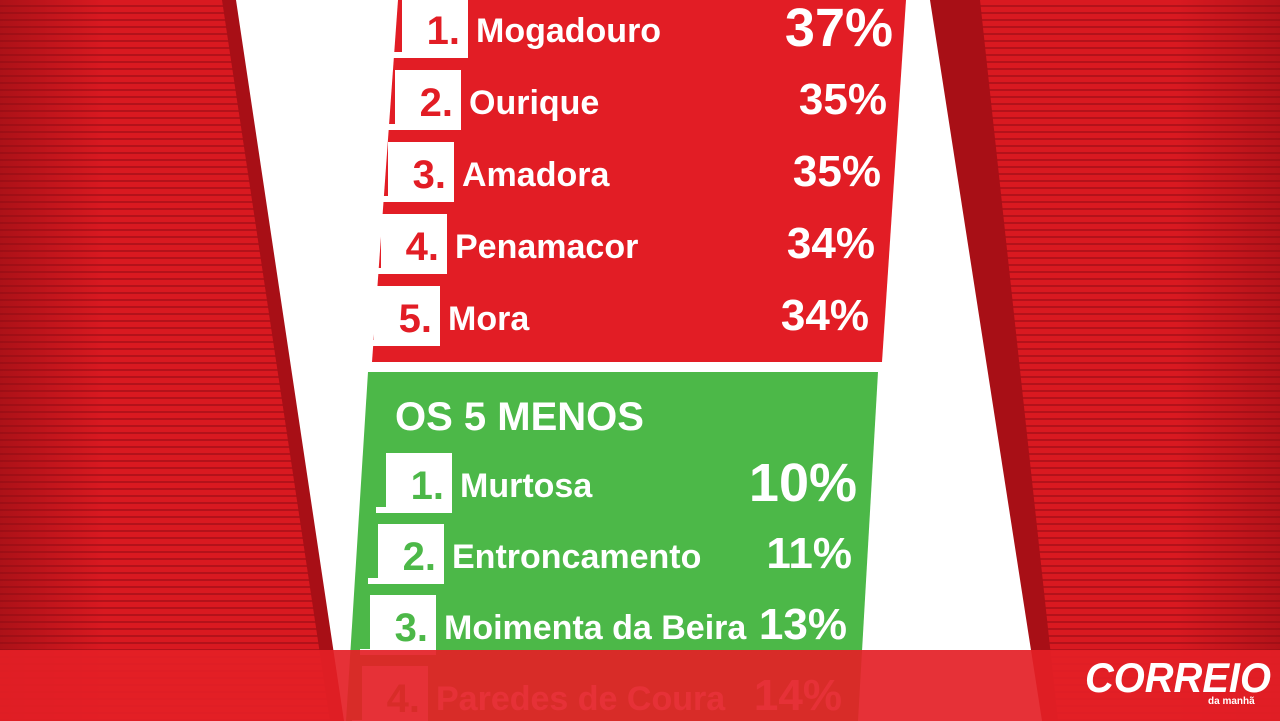 This screenshot has width=1280, height=721. Describe the element at coordinates (519, 417) in the screenshot. I see `section-title: OS 5 MENOS` at that location.